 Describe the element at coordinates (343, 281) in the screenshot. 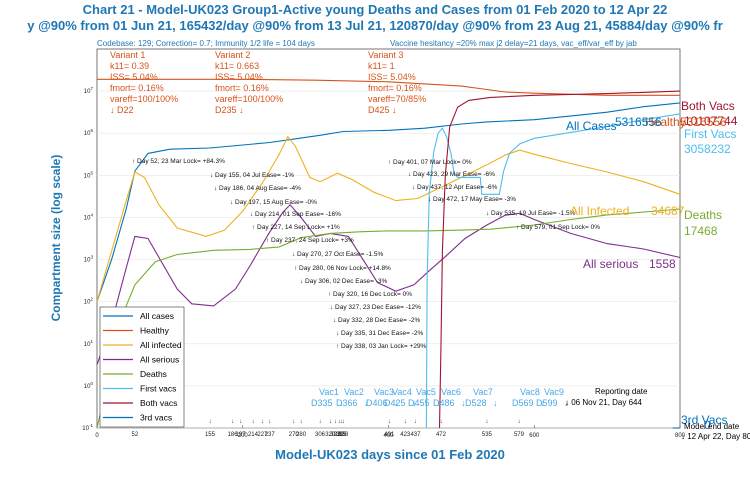

I see `lockdown-label: ↓ Day 306, 02 Dec Ease= -3%` at that location.